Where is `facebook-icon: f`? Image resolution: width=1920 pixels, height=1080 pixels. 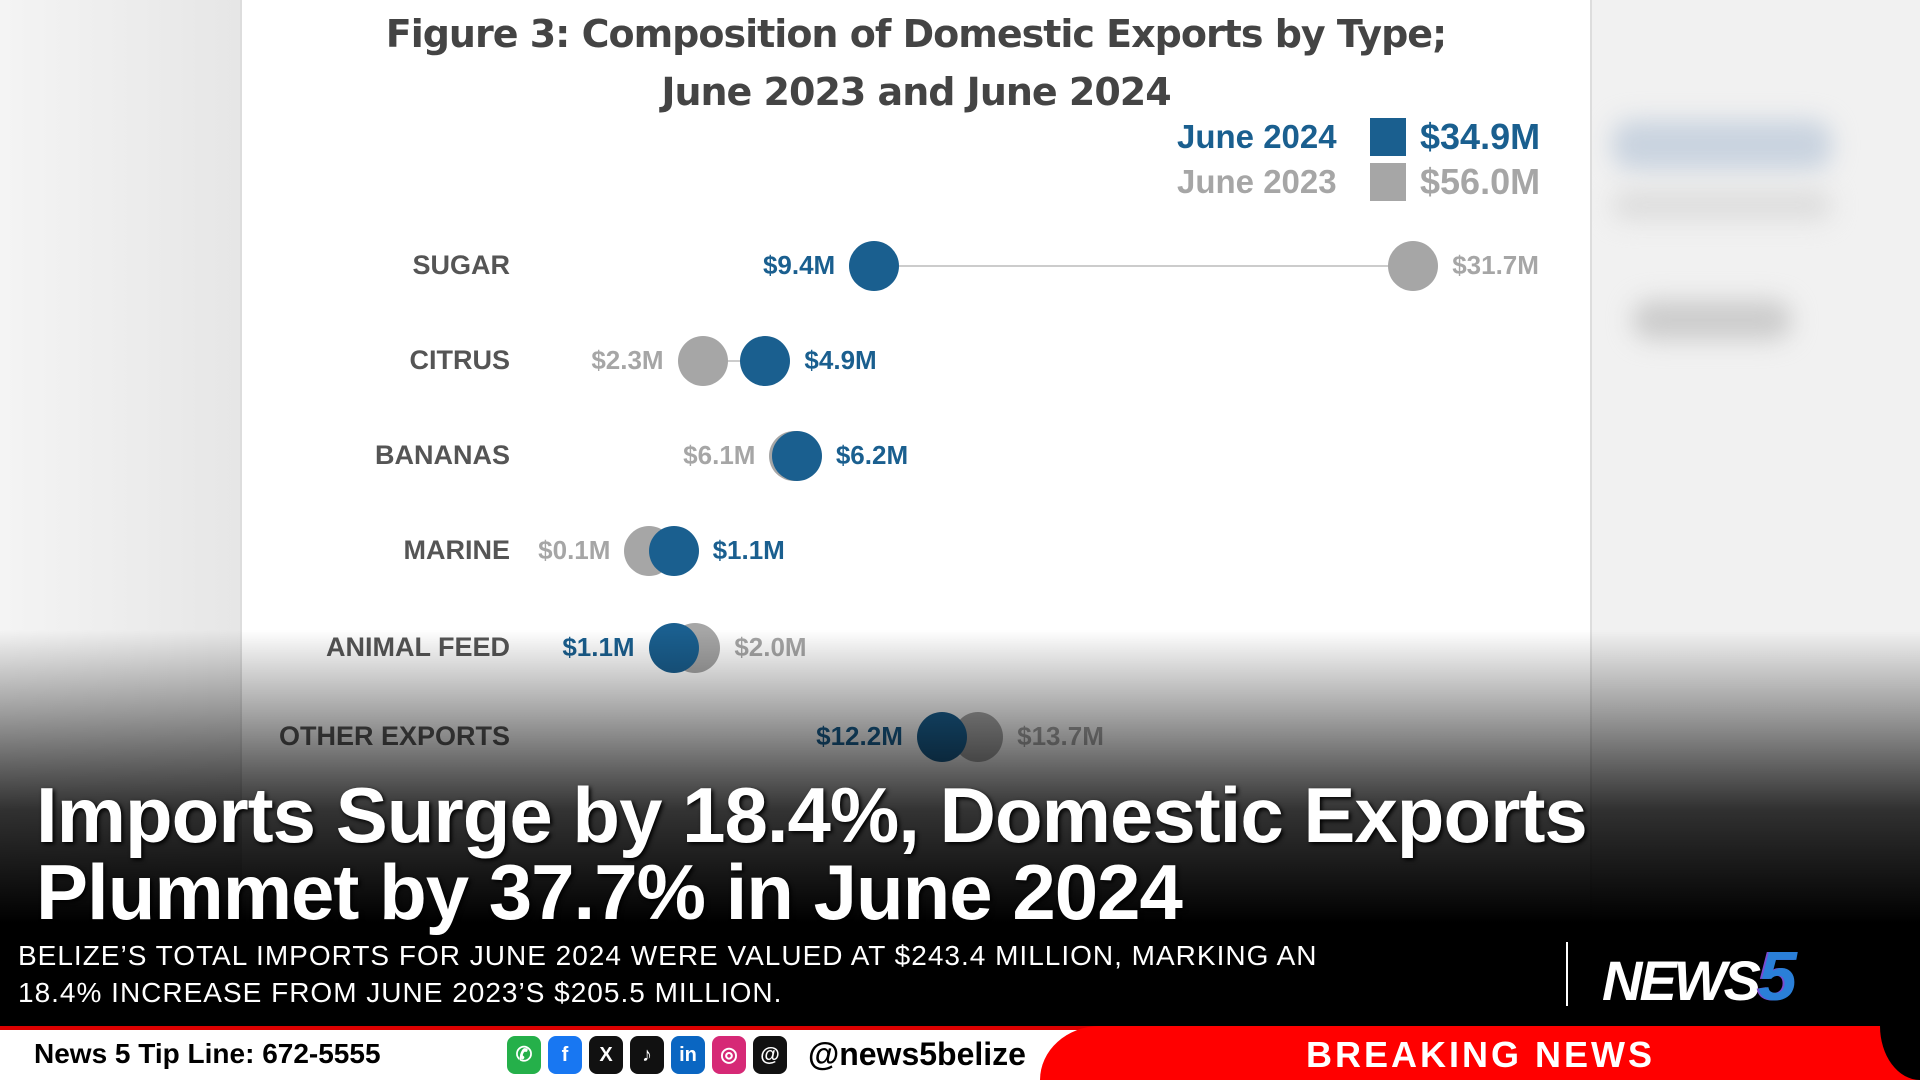 facebook-icon: f is located at coordinates (565, 1055).